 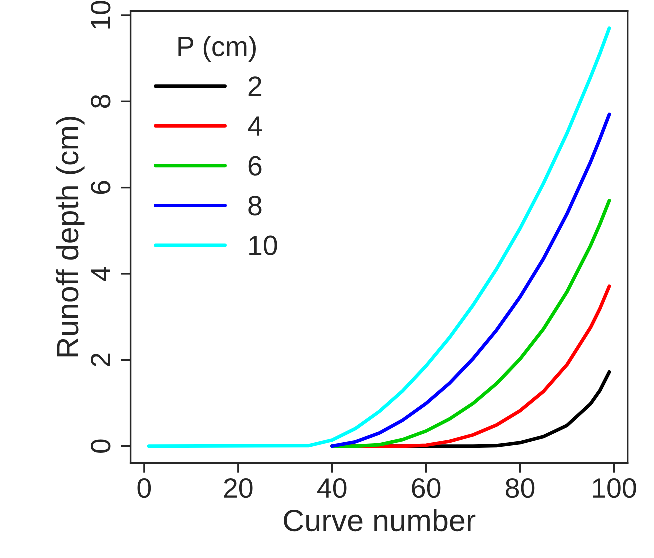 What do you see at coordinates (255, 206) in the screenshot?
I see `legend-label: 8` at bounding box center [255, 206].